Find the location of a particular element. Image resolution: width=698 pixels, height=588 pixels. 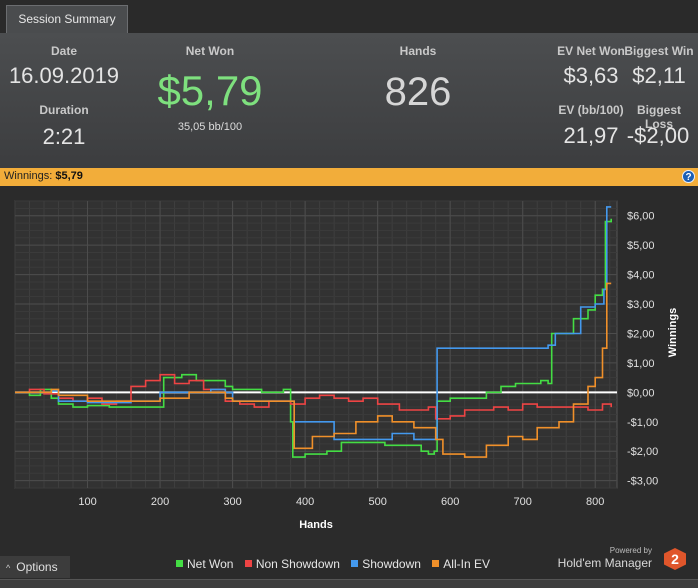

ev-bb100-label: EV (bb/100) is located at coordinates (591, 110).